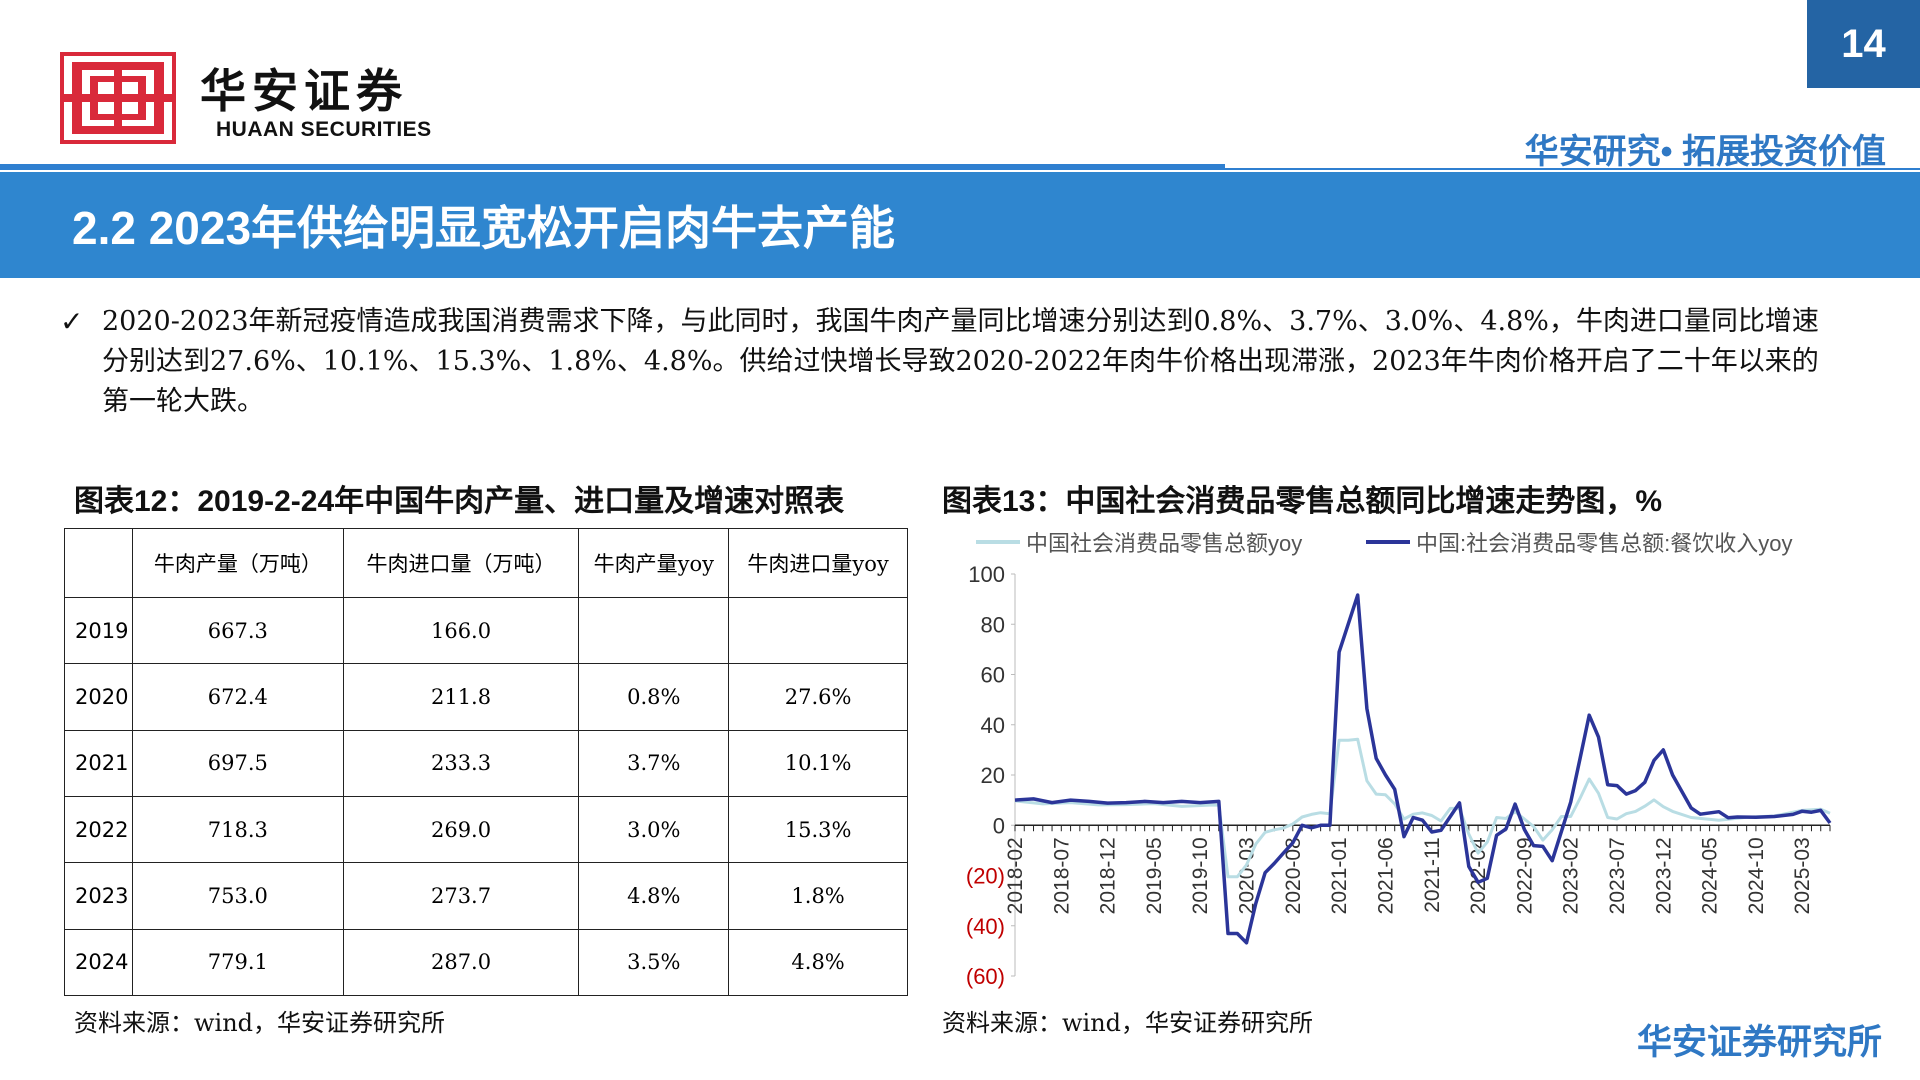  Describe the element at coordinates (1802, 875) in the screenshot. I see `x-tick-label: 2025-03` at that location.